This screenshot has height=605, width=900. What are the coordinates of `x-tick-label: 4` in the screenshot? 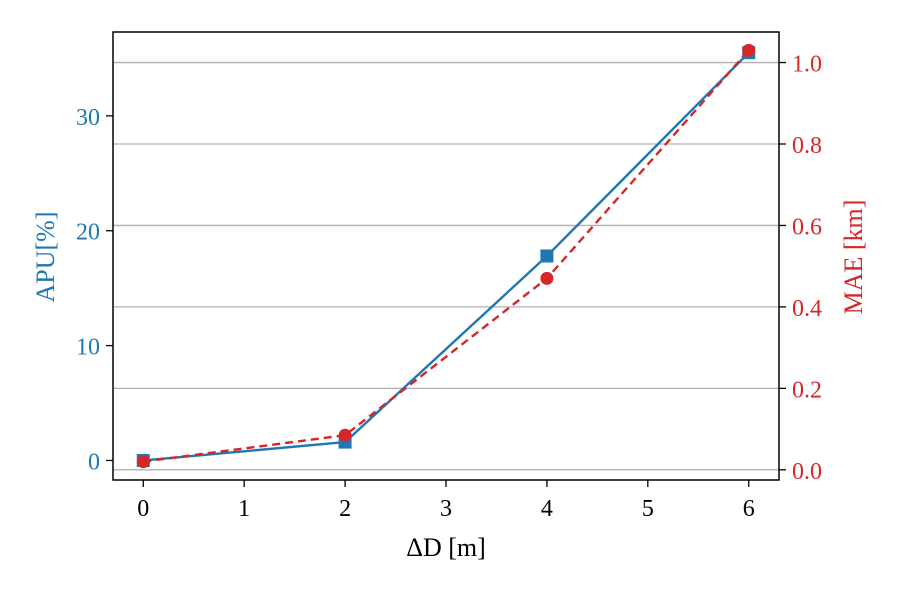 It's located at (547, 509).